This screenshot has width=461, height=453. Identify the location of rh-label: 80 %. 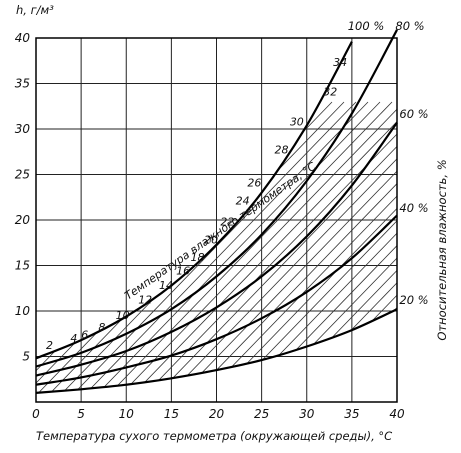
(409, 26).